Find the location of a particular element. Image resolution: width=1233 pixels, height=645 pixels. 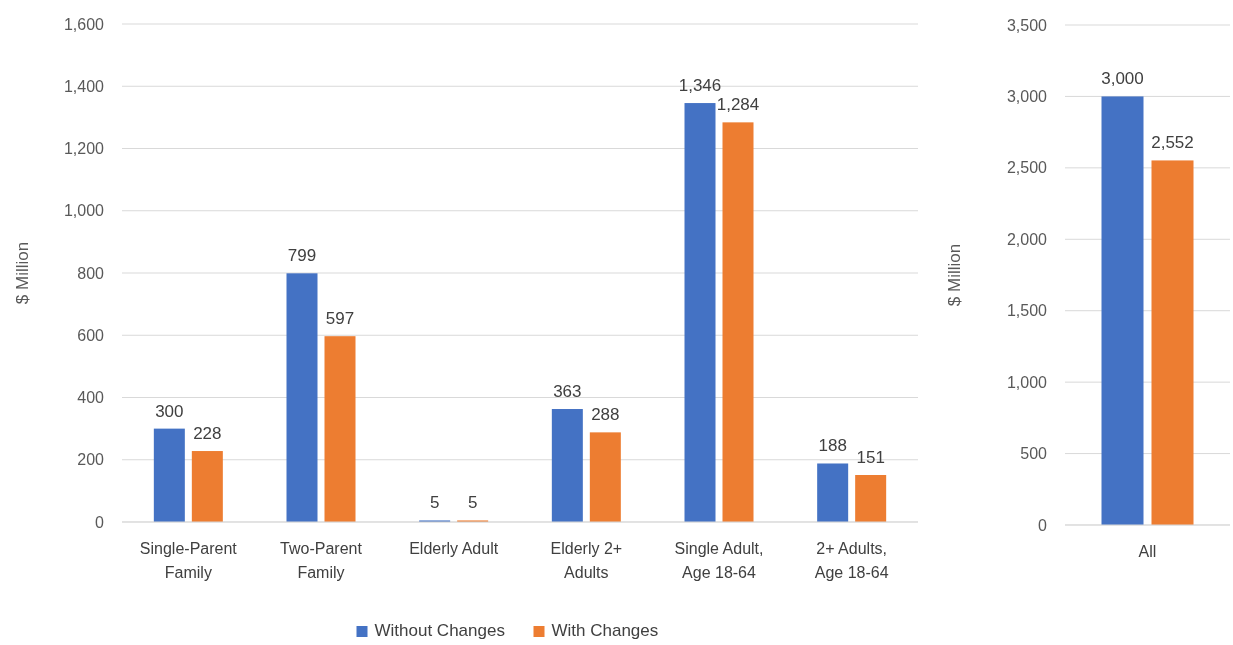

y-tick-label: 400 is located at coordinates (91, 398).